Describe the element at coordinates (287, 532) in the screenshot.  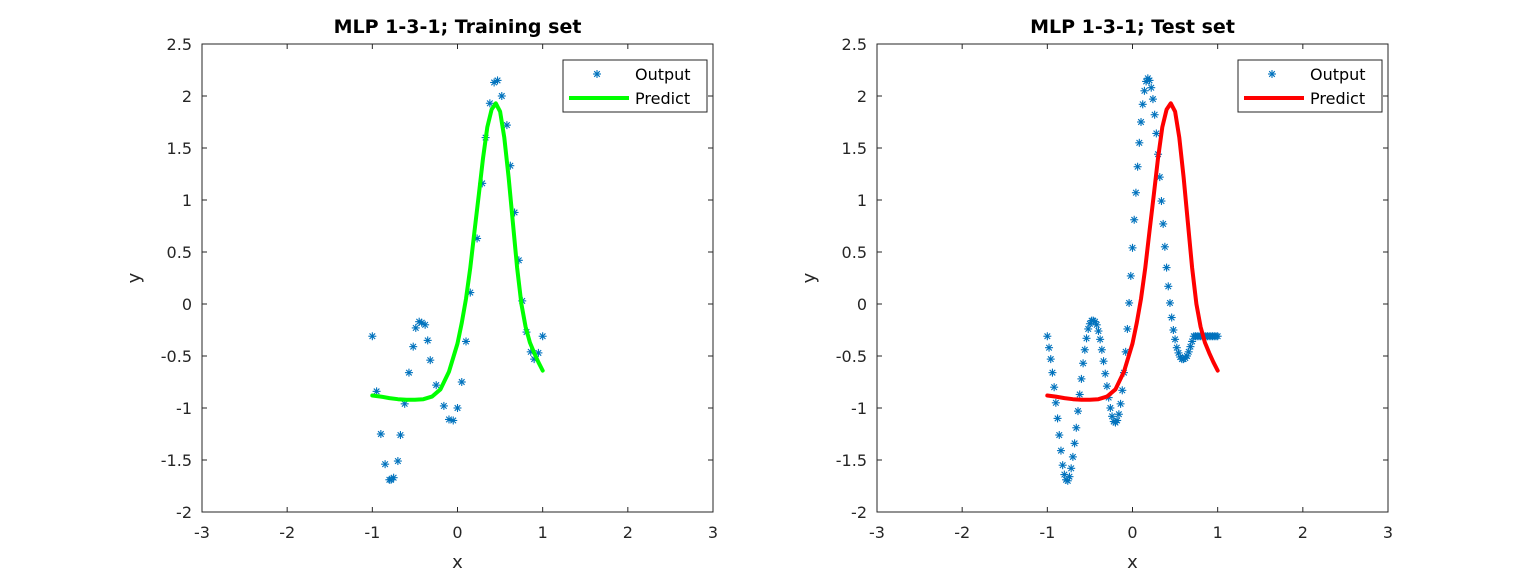
I see `chart-1-x-tick-label: -2` at that location.